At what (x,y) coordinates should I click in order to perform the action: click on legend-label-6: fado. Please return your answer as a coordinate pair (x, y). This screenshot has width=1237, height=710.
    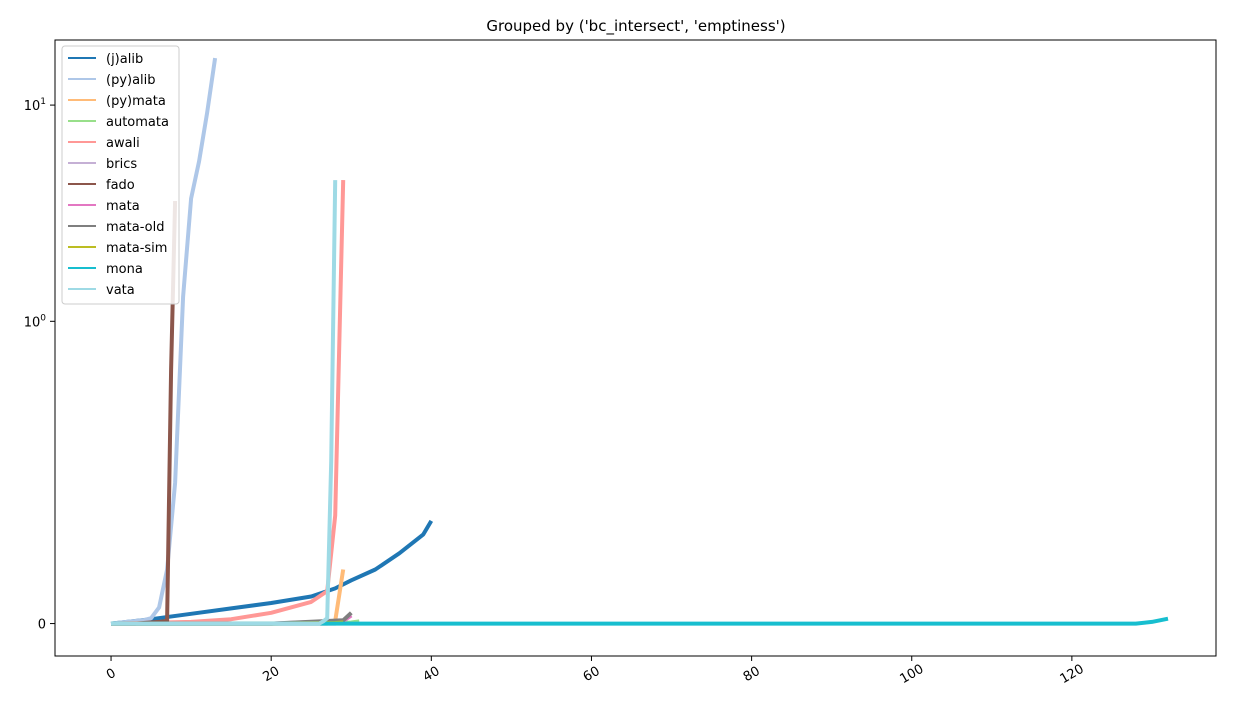
    Looking at the image, I should click on (120, 185).